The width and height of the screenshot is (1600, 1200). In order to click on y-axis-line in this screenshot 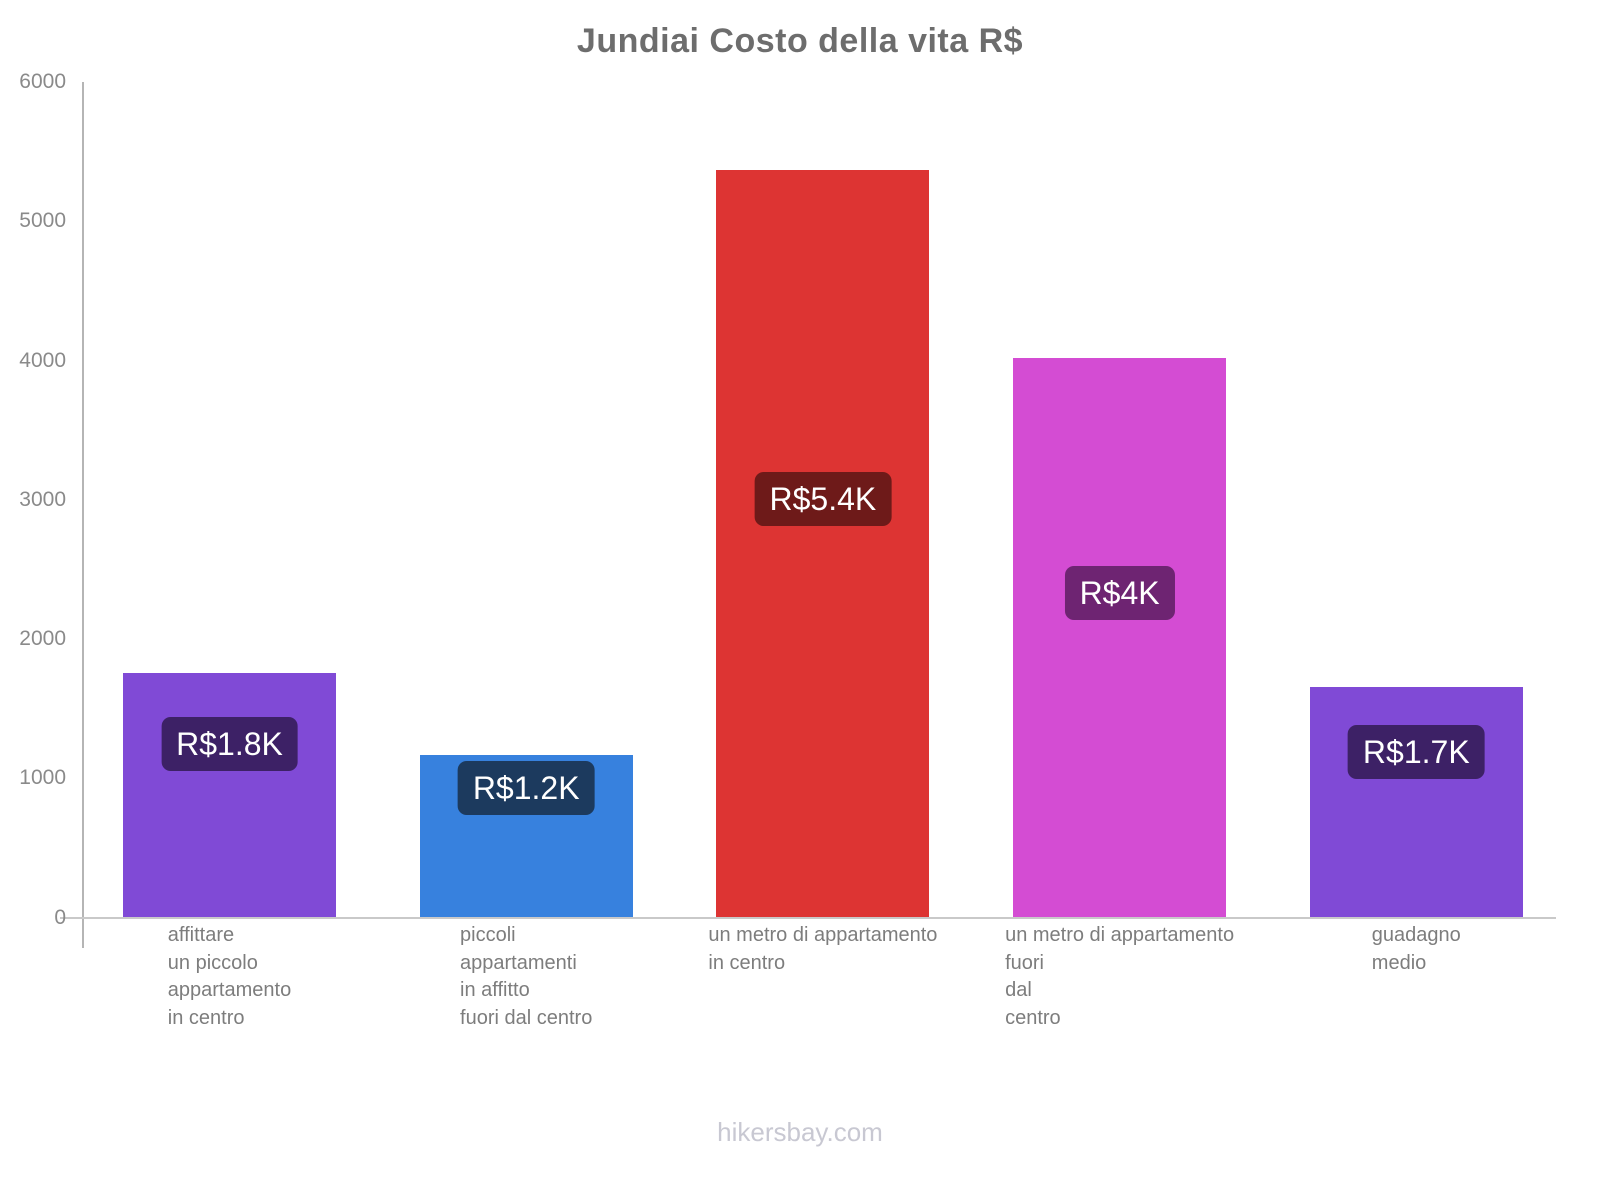, I will do `click(83, 515)`.